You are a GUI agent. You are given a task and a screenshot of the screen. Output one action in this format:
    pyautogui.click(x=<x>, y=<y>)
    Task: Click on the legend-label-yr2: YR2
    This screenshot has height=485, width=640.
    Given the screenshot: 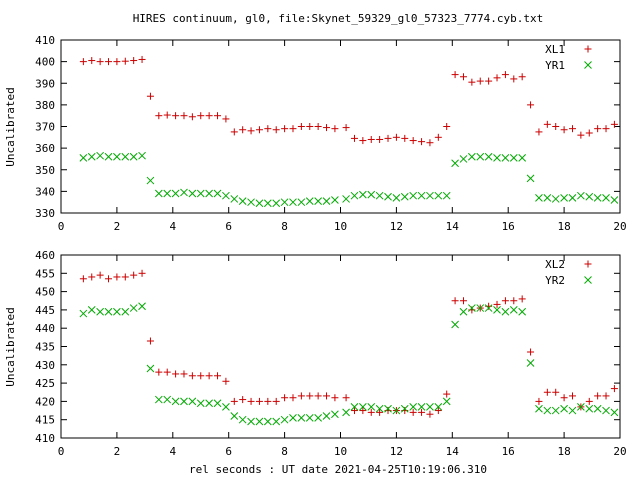 What is the action you would take?
    pyautogui.click(x=555, y=280)
    